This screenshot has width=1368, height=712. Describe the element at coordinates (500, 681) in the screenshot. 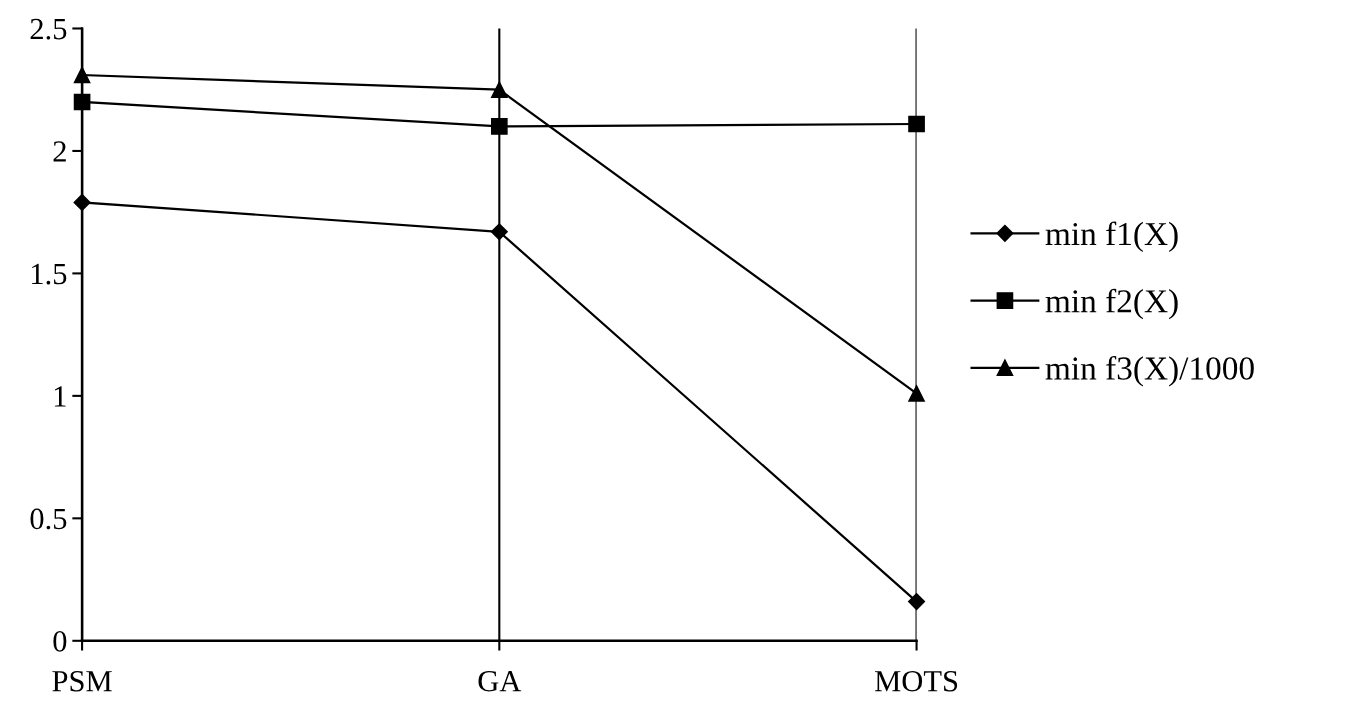

I see `x-tick-label: GA` at that location.